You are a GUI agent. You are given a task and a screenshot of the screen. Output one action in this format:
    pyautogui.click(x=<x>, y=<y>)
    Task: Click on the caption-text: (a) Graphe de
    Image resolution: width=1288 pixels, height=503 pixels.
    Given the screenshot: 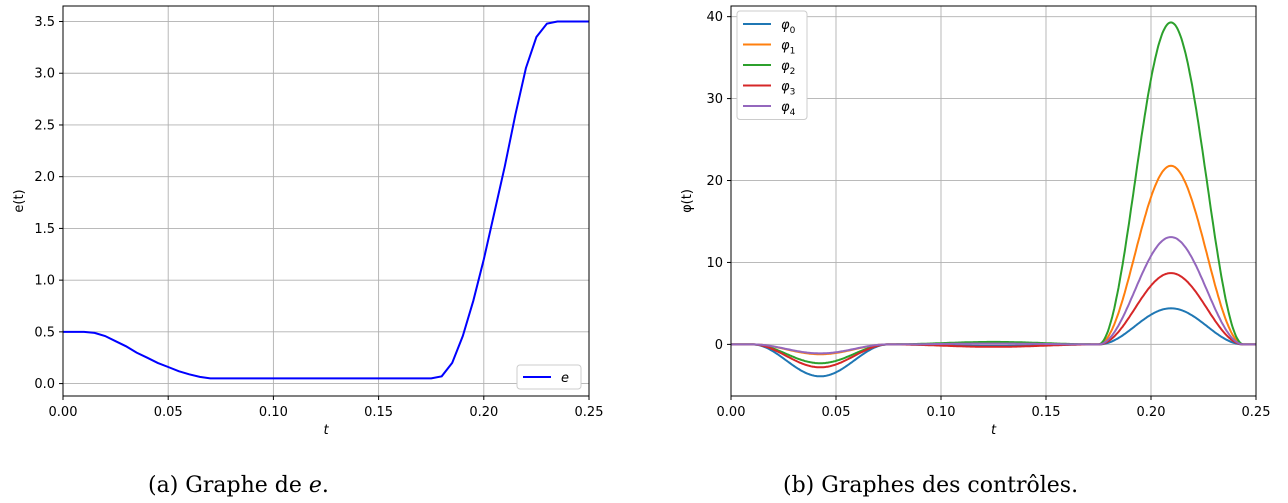 What is the action you would take?
    pyautogui.click(x=228, y=485)
    